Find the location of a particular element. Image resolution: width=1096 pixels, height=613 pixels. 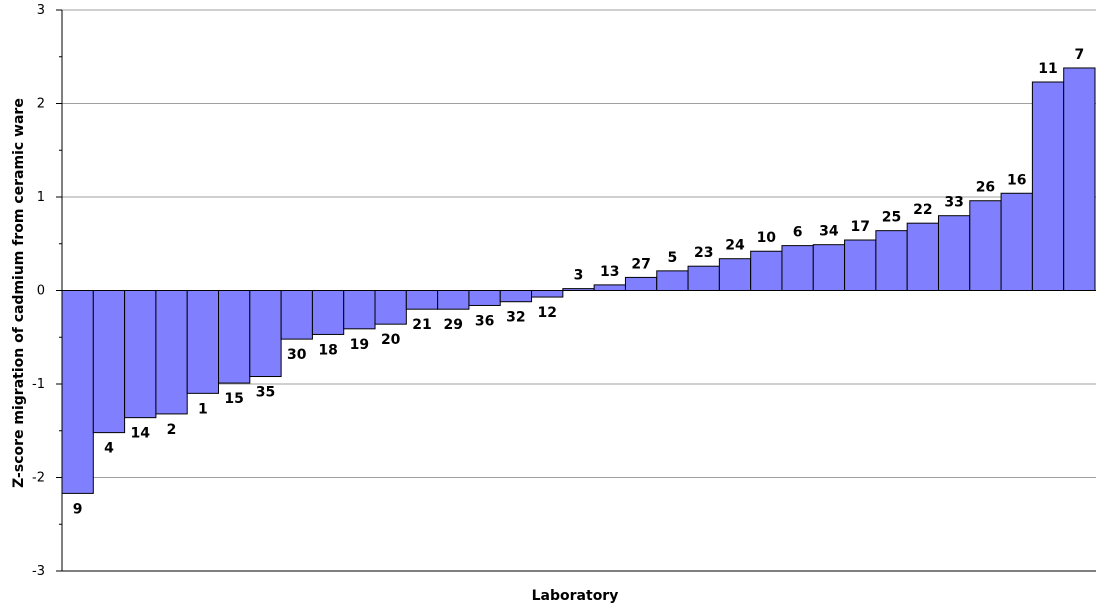

x-axis-title: Laboratory is located at coordinates (575, 596).